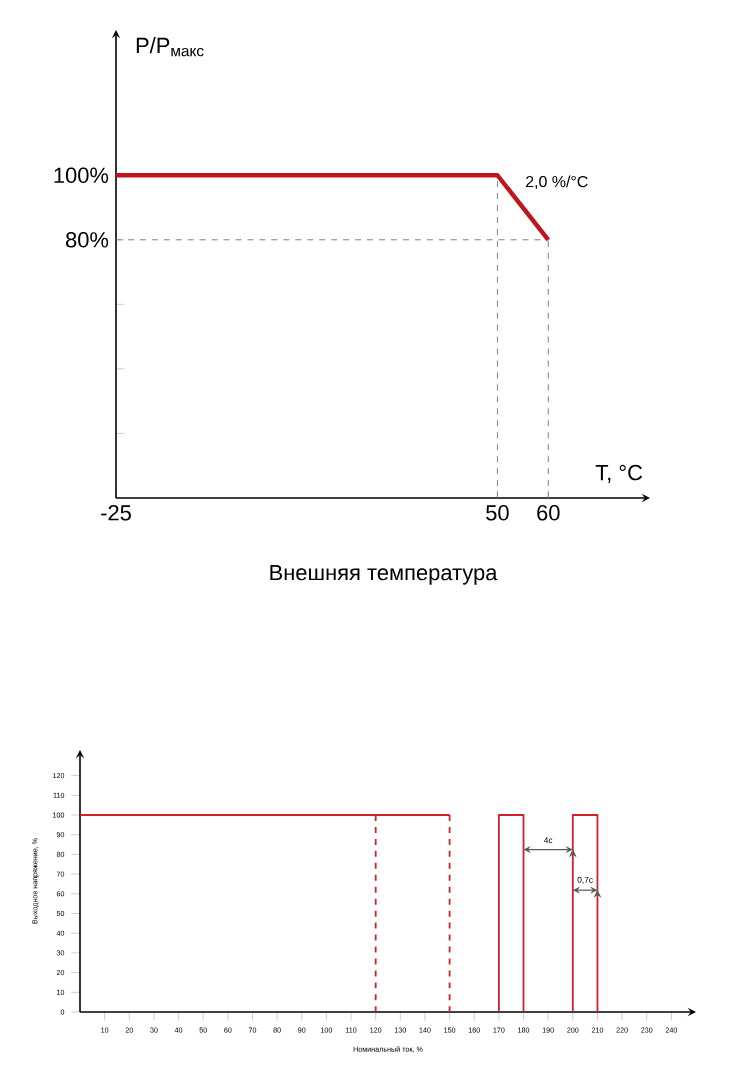  What do you see at coordinates (116, 513) in the screenshot?
I see `x-tick-label: -25` at bounding box center [116, 513].